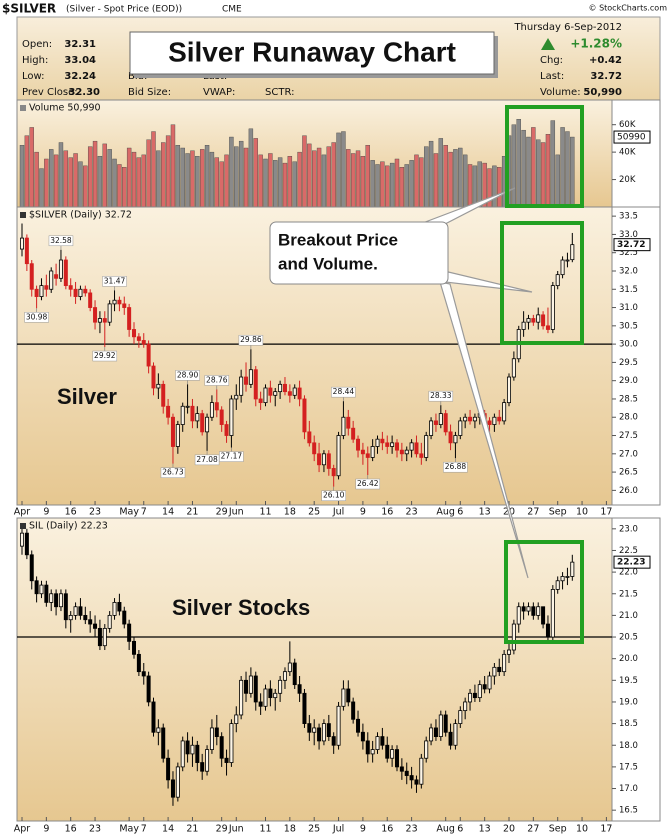 This screenshot has height=838, width=670. Describe the element at coordinates (241, 607) in the screenshot. I see `panel-annotation: Silver Stocks` at that location.